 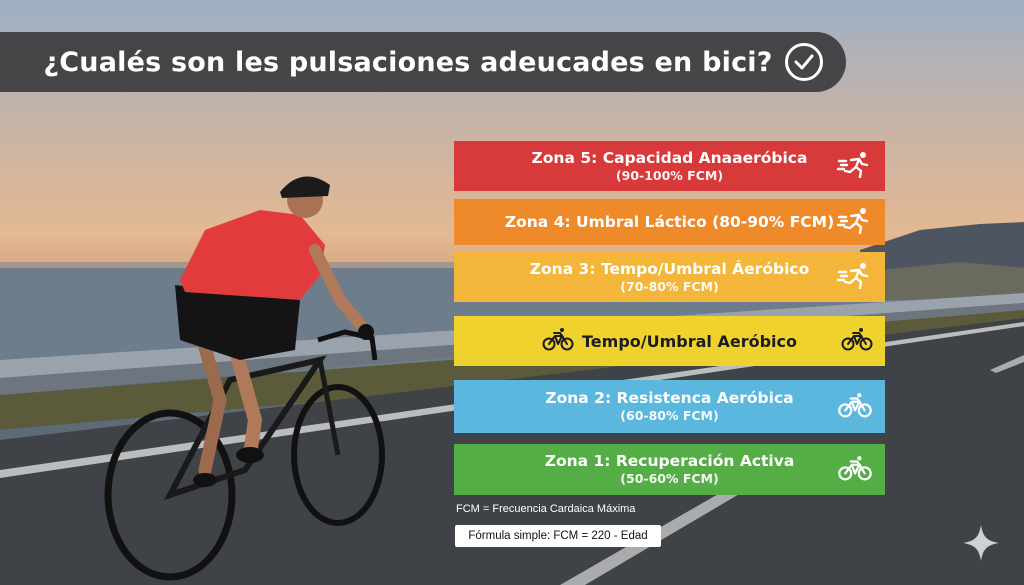 I want to click on fcm-note: FCM = Frecuencia Cardaica Máxima, so click(x=546, y=509).